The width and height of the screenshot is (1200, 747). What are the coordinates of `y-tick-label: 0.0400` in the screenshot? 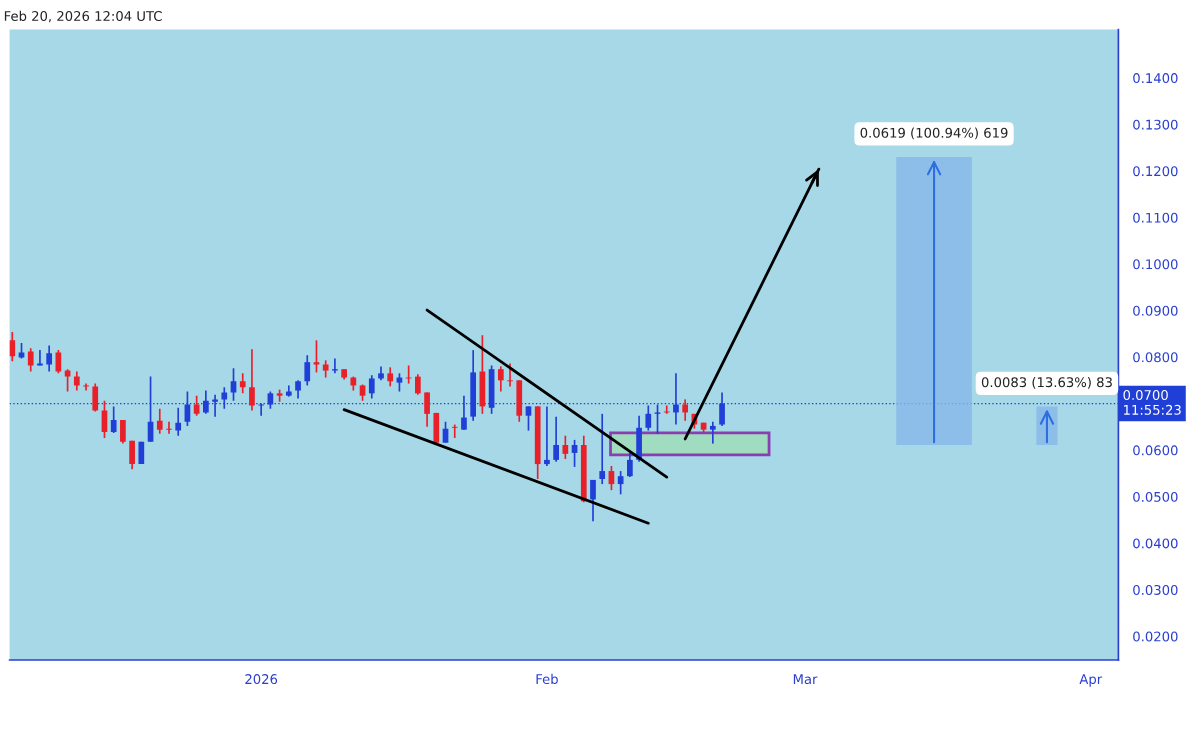 It's located at (1155, 543).